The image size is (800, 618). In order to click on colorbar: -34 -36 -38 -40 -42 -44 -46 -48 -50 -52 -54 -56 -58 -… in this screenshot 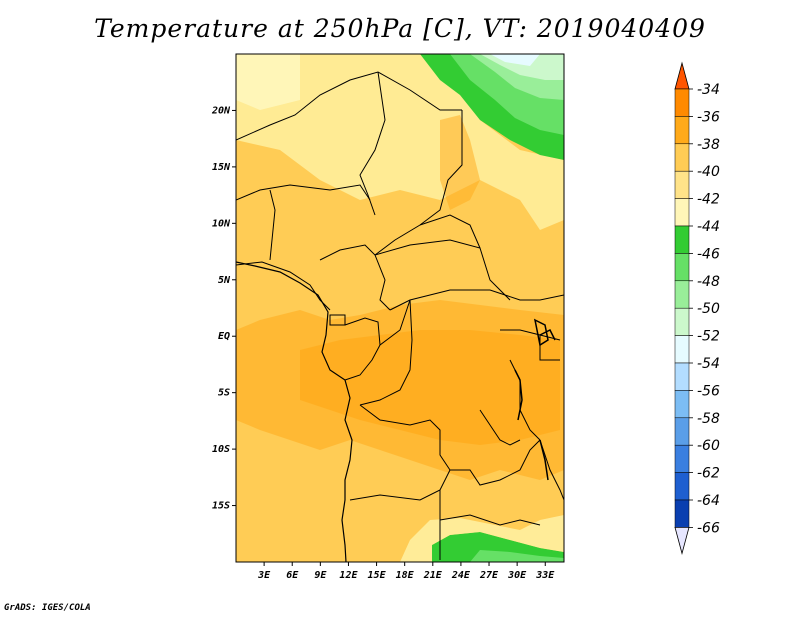, I will do `click(697, 308)`.